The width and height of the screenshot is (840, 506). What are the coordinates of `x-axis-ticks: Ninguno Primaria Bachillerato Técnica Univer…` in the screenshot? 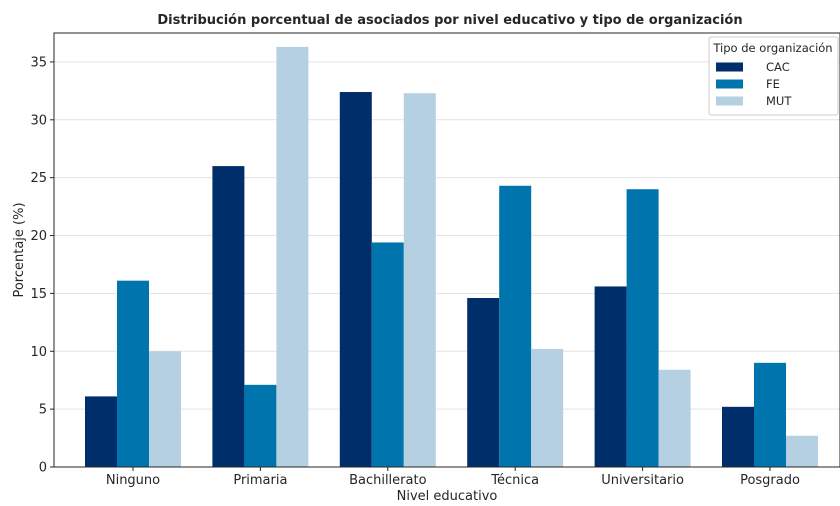 It's located at (453, 477).